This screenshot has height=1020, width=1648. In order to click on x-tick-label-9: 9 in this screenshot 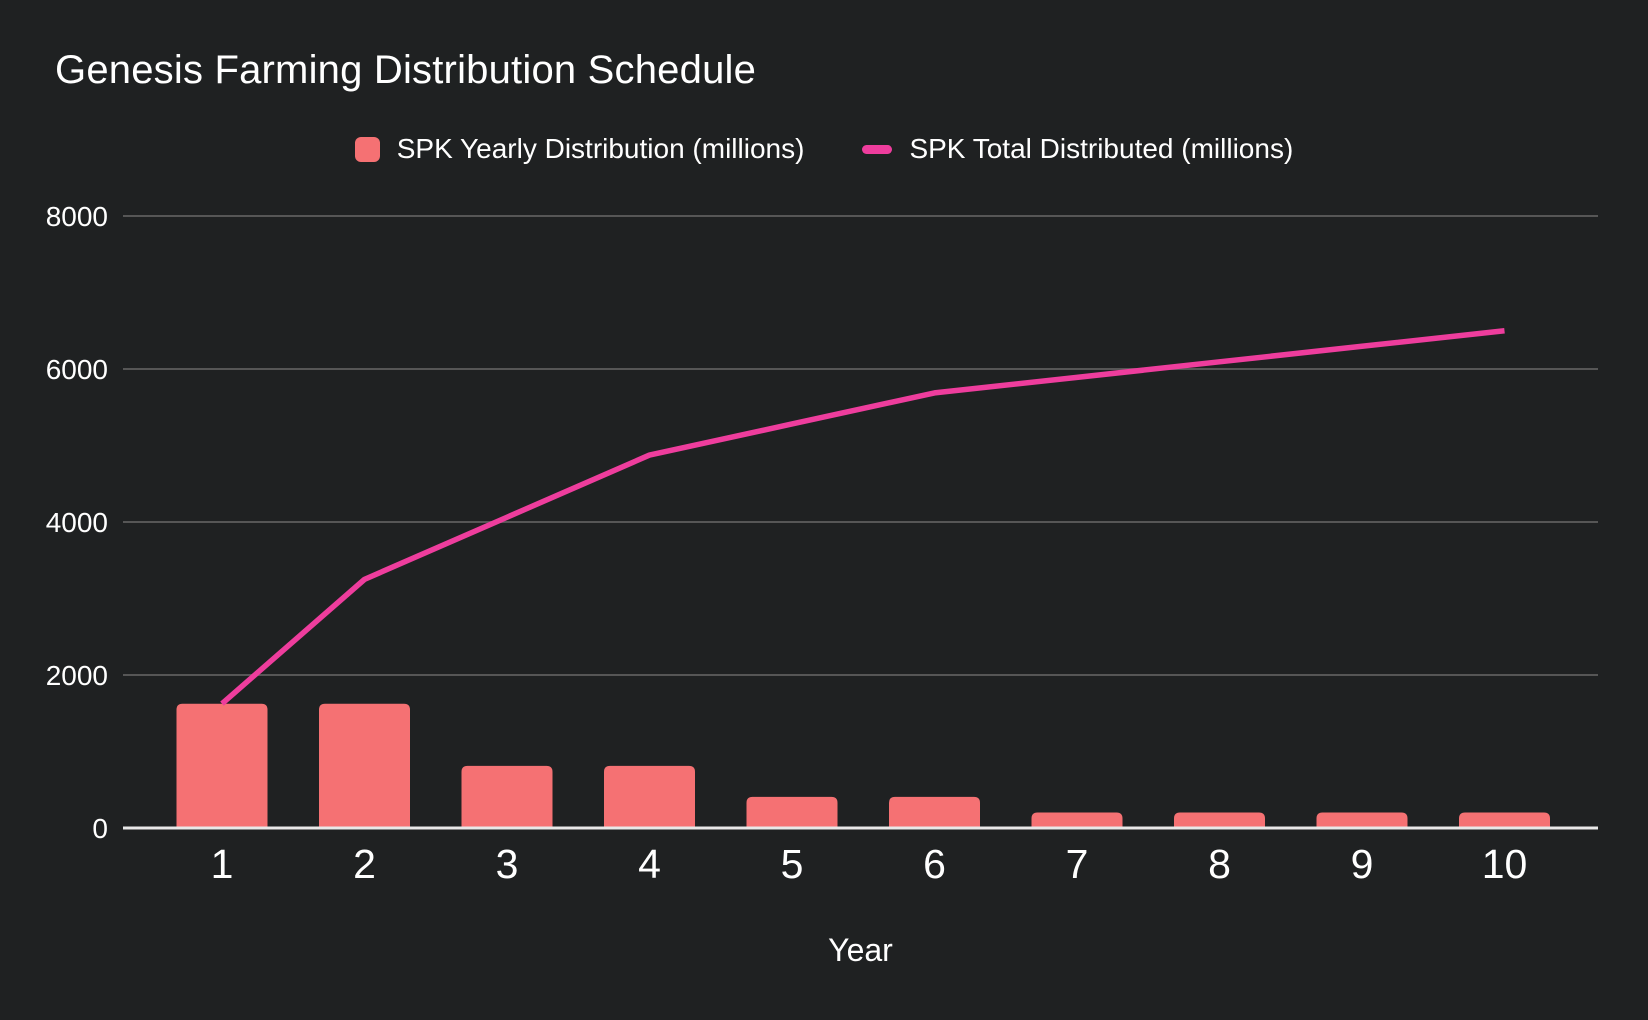, I will do `click(1362, 864)`.